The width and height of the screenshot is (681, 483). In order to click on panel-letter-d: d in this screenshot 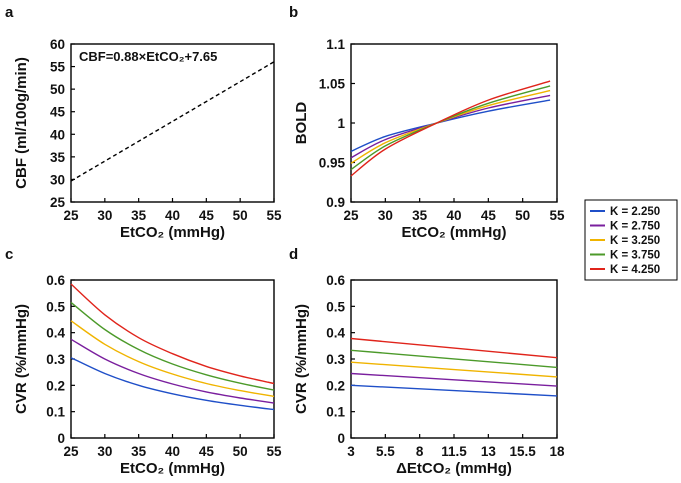, I will do `click(293, 254)`.